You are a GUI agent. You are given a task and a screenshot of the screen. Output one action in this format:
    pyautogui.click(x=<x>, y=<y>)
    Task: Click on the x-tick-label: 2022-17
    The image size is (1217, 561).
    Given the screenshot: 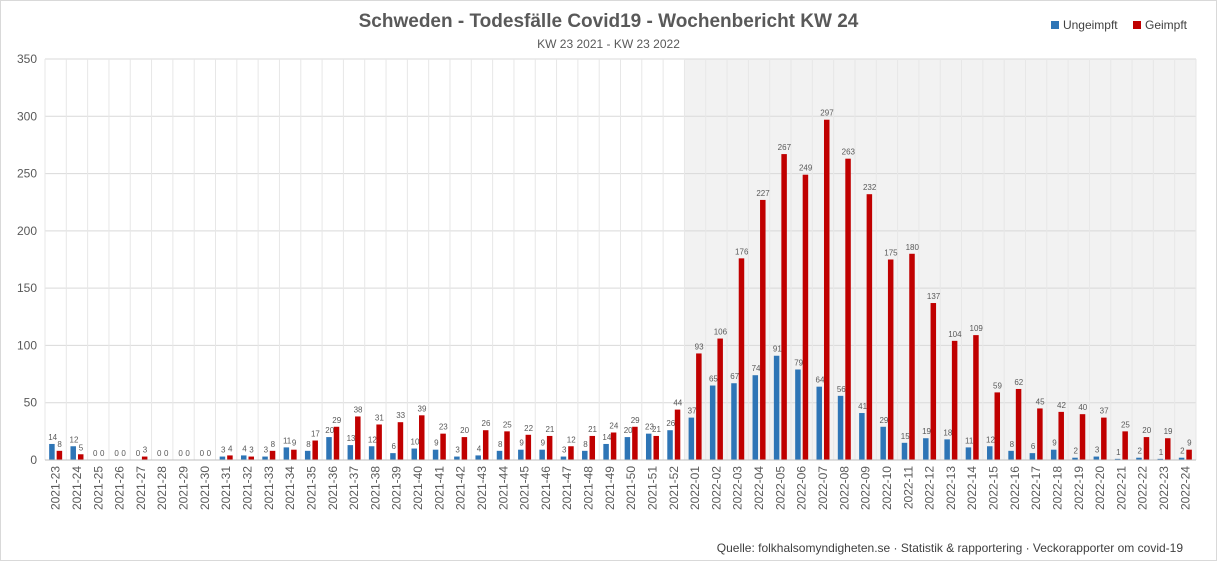 What is the action you would take?
    pyautogui.click(x=1036, y=488)
    